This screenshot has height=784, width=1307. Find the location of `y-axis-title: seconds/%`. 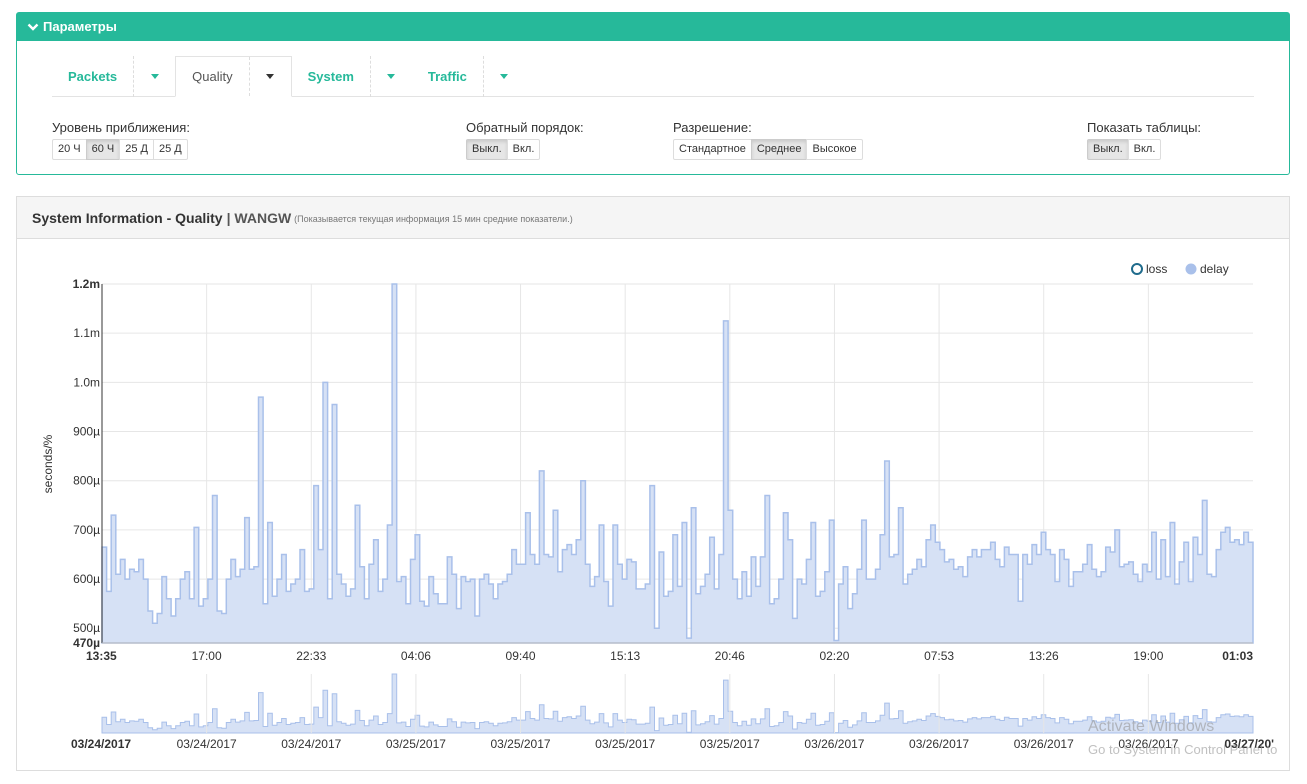

y-axis-title: seconds/% is located at coordinates (48, 463).